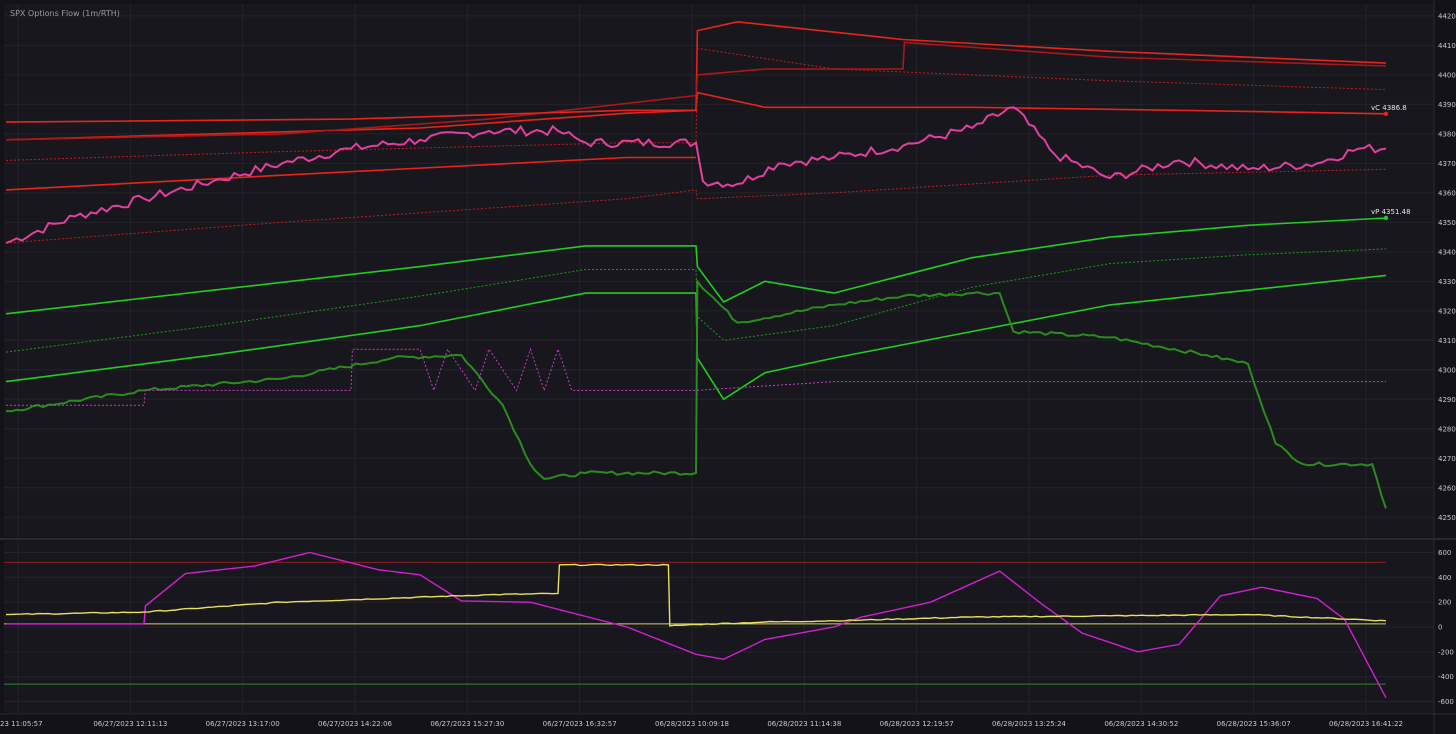 This screenshot has width=1456, height=734. I want to click on y-tick-label: -600, so click(1446, 702).